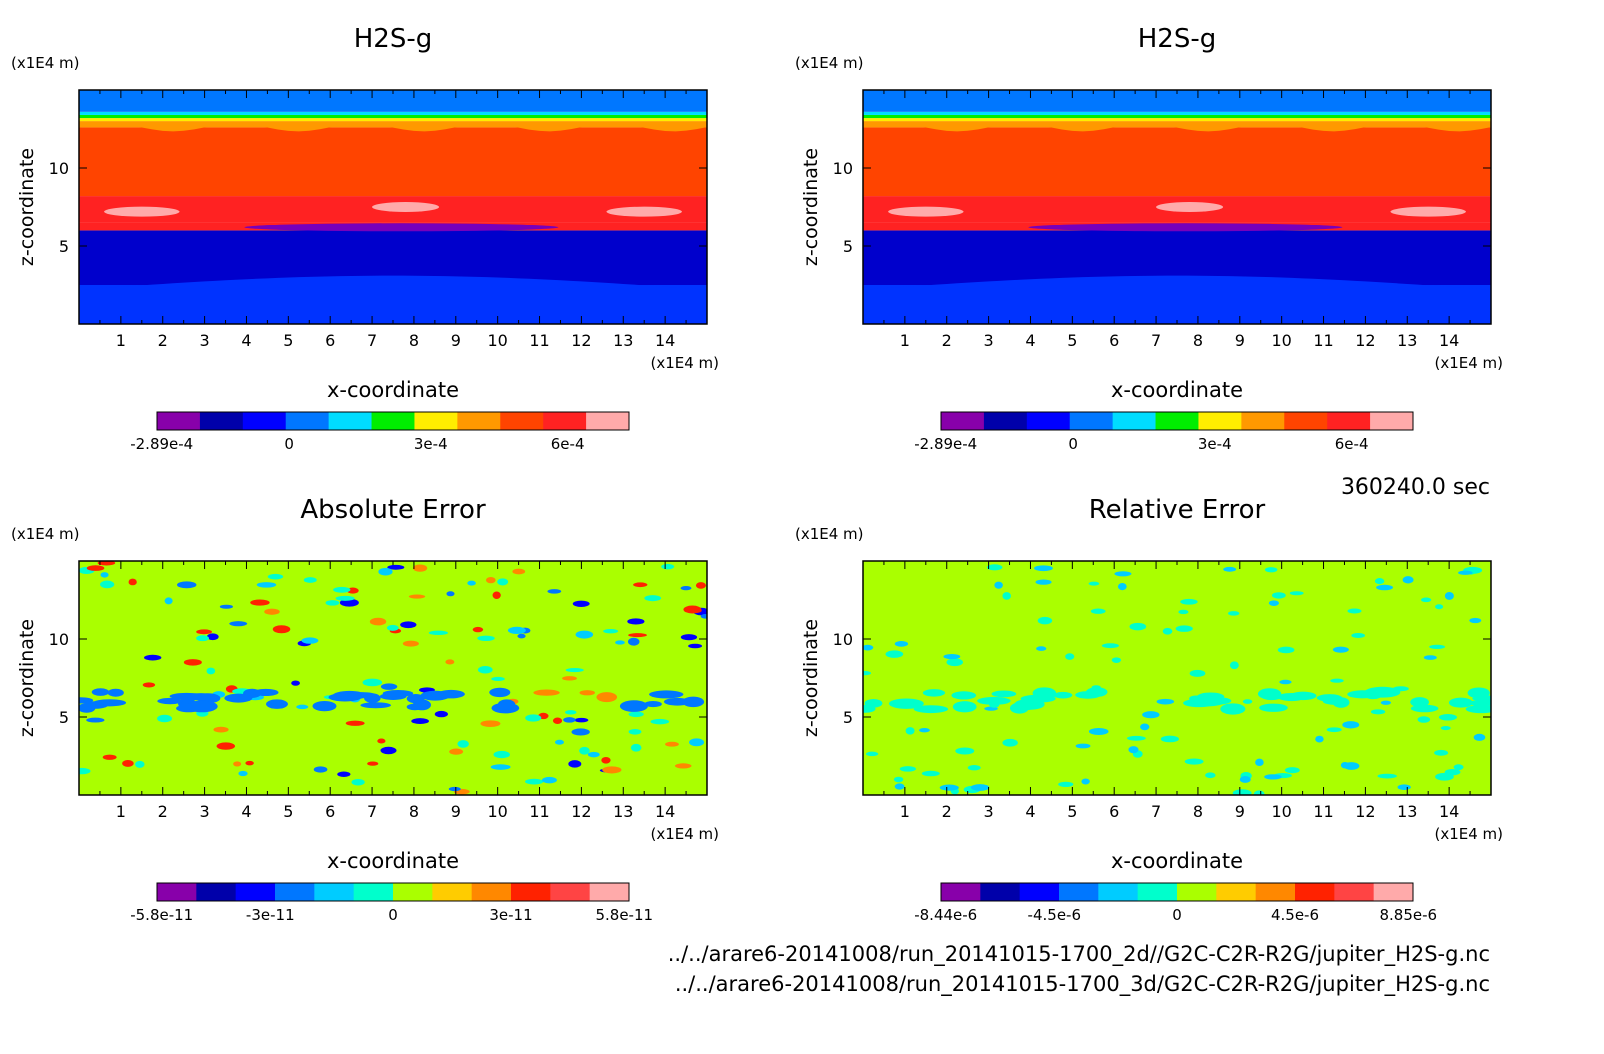  What do you see at coordinates (393, 510) in the screenshot?
I see `chart-title: Absolute Error` at bounding box center [393, 510].